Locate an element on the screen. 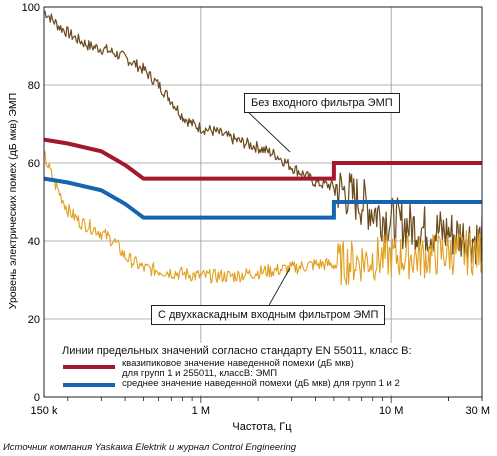  legend-swatch-average is located at coordinates (89, 385).